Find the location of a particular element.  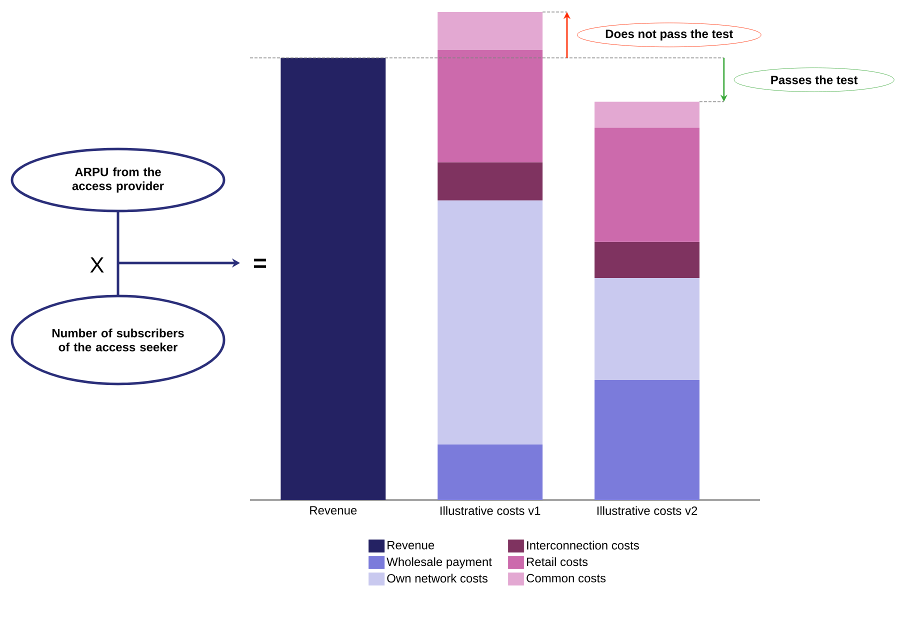

text: X is located at coordinates (97, 265).